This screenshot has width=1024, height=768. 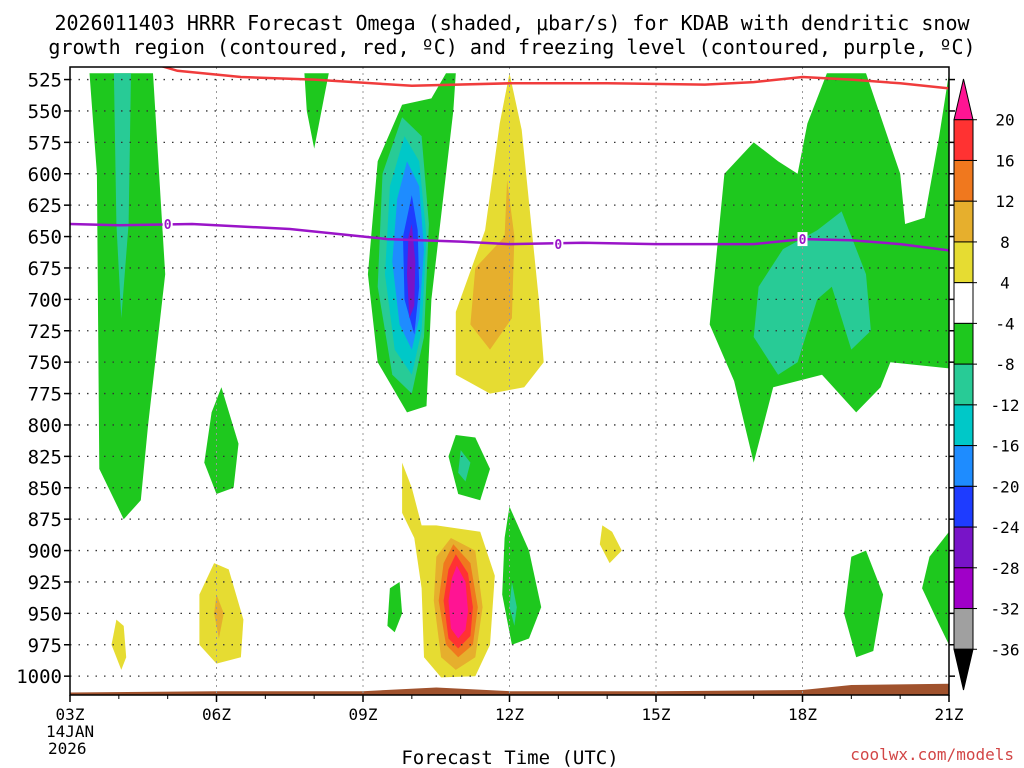 What do you see at coordinates (509, 714) in the screenshot?
I see `x-tick-label-12Z: 12Z` at bounding box center [509, 714].